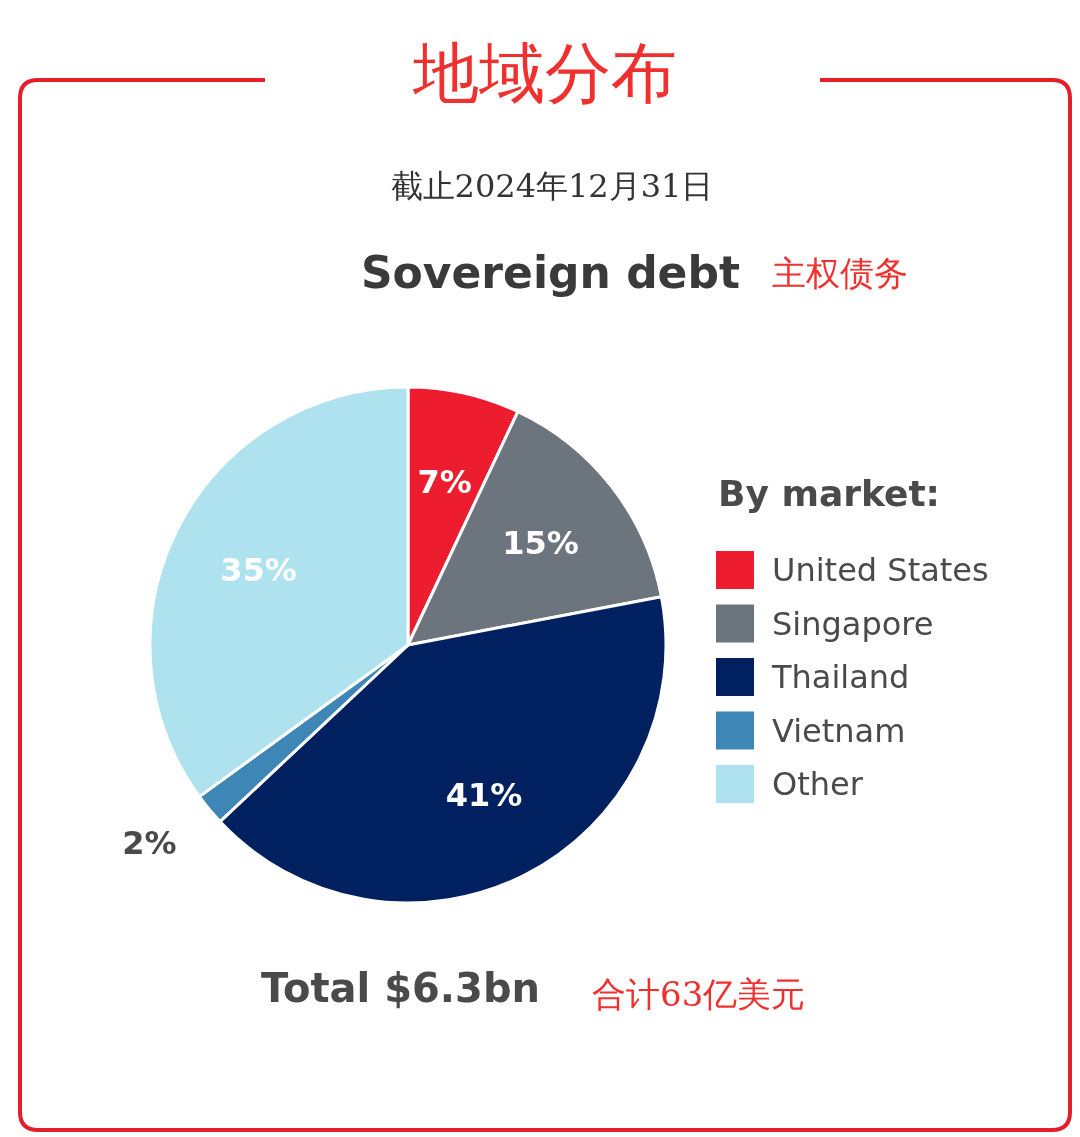 The height and width of the screenshot is (1137, 1080). What do you see at coordinates (544, 73) in the screenshot?
I see `chart-title: 地域分布` at bounding box center [544, 73].